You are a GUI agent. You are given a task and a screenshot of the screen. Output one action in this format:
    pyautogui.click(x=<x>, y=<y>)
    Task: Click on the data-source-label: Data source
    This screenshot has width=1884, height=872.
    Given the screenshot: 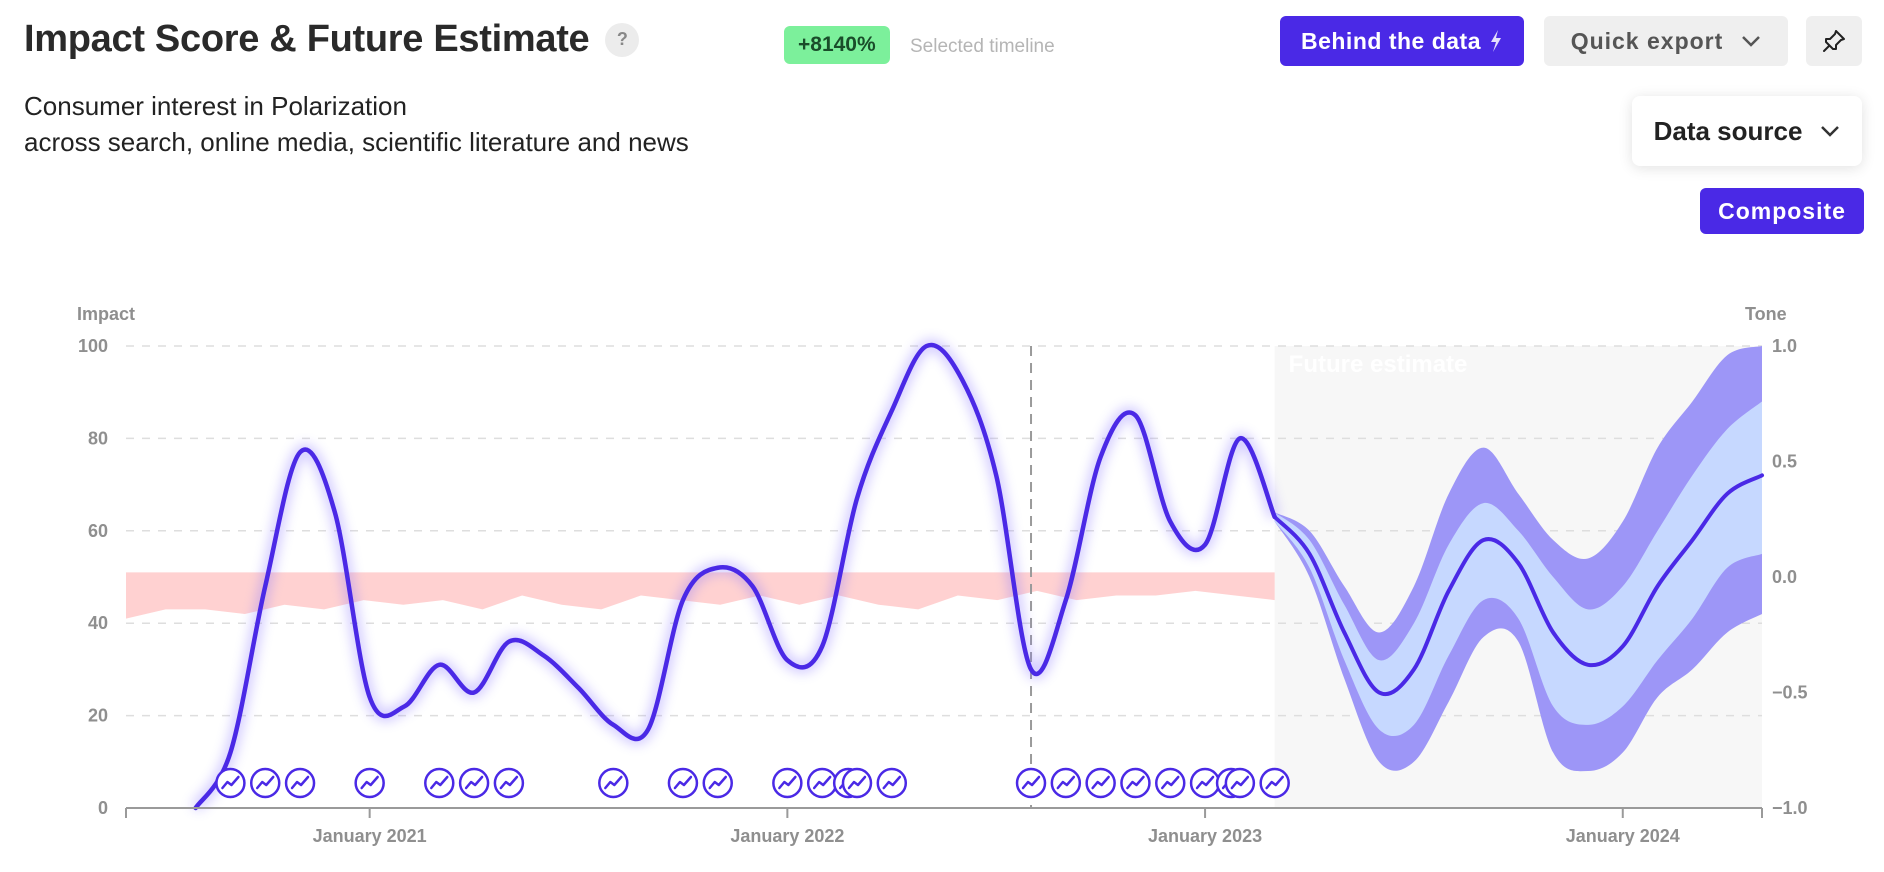 What is the action you would take?
    pyautogui.click(x=1728, y=130)
    